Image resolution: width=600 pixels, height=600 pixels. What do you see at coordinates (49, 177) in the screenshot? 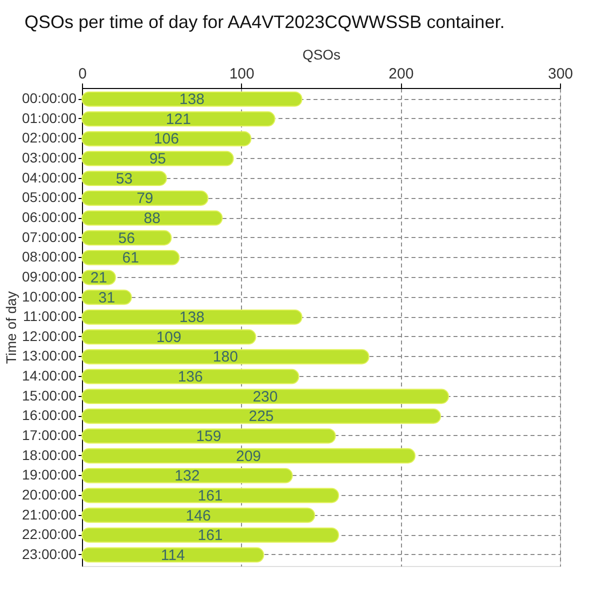
I see `y-tick-label: 04:00:00` at bounding box center [49, 177].